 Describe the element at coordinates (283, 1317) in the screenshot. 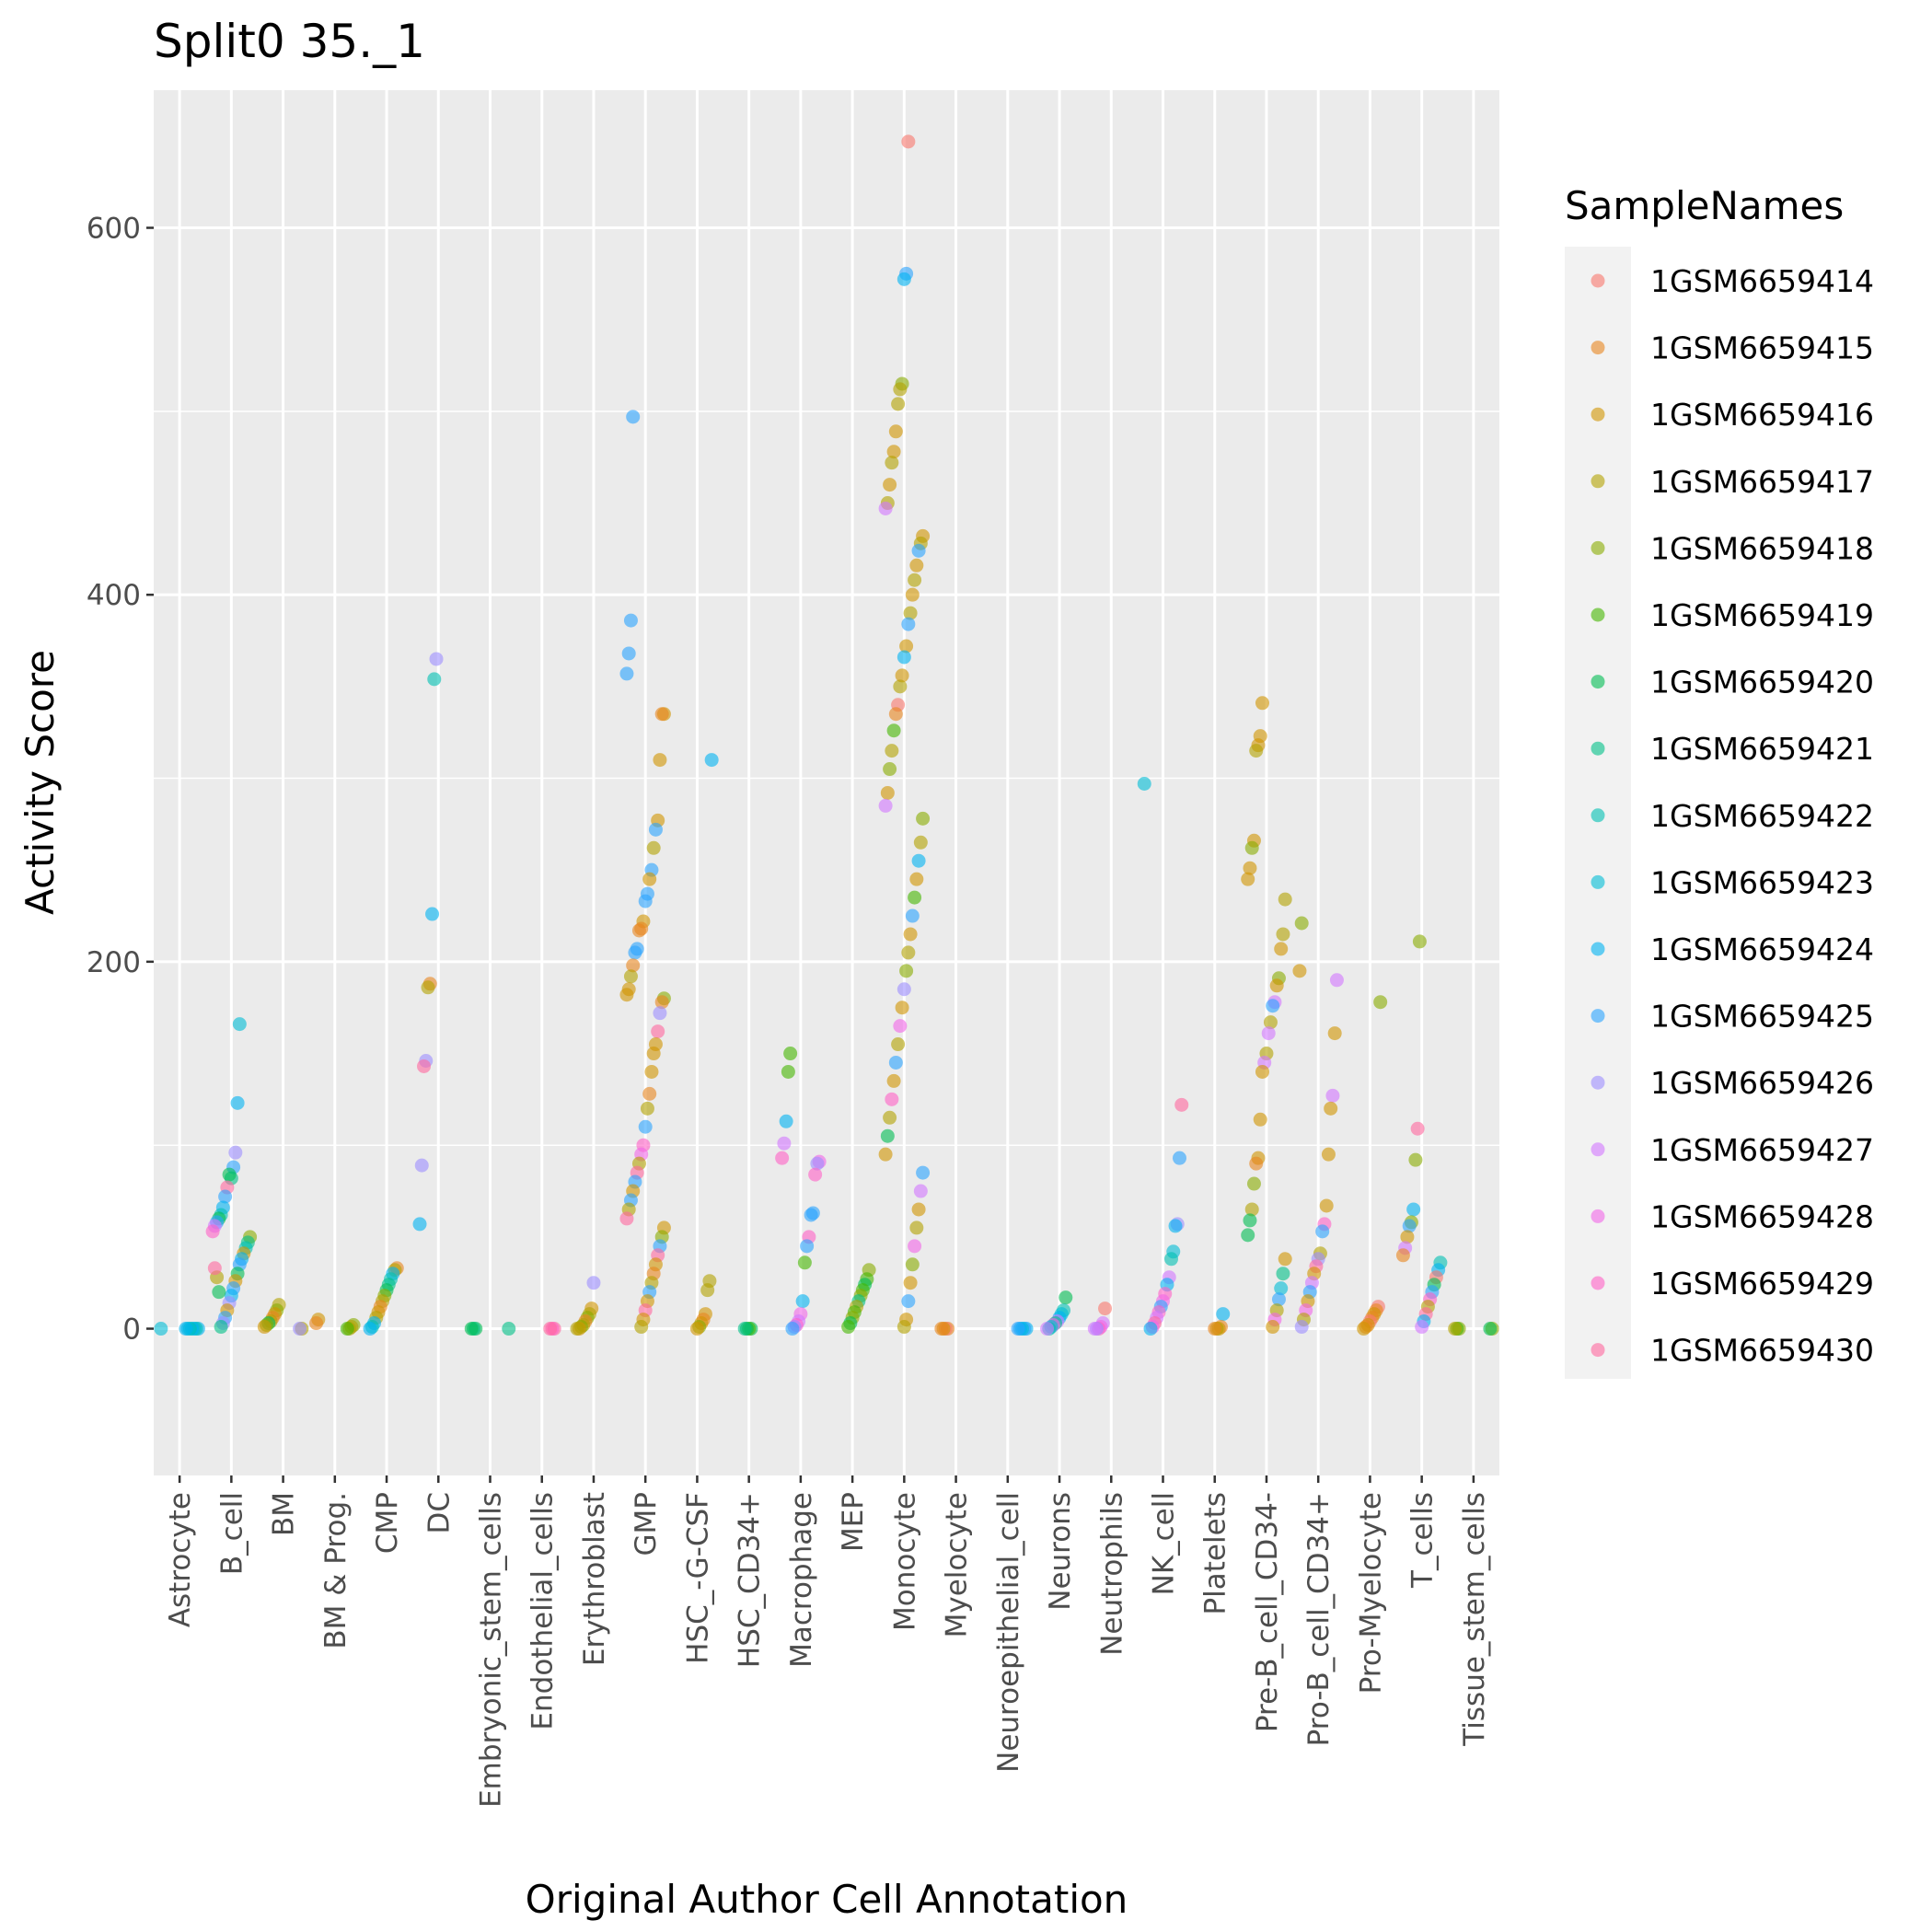

I see `points-BM` at that location.